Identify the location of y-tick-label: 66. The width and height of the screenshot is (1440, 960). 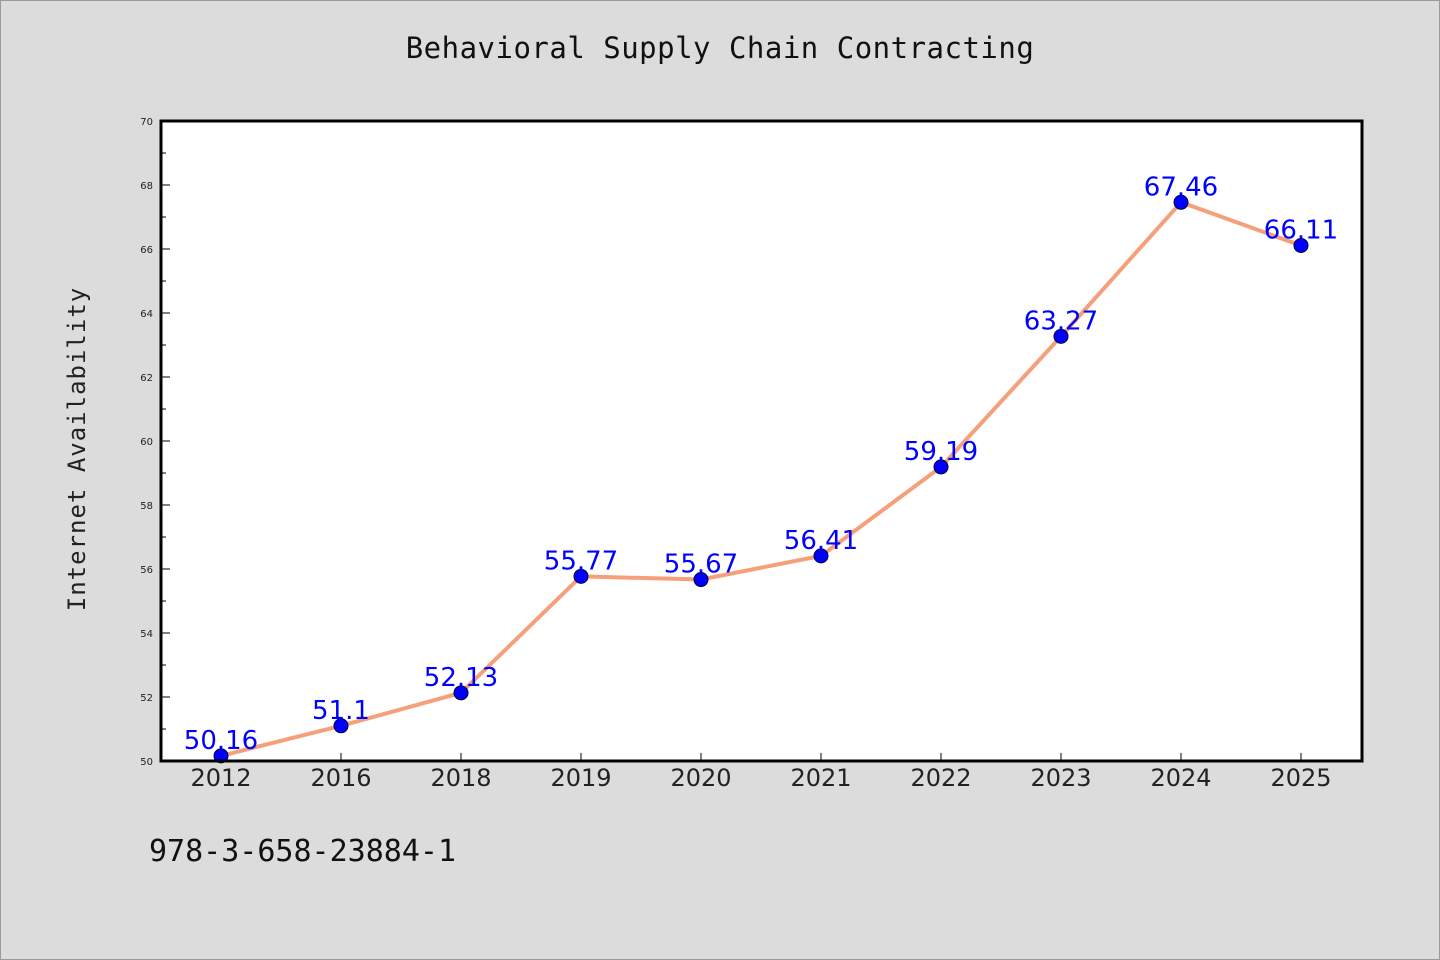
(146, 250).